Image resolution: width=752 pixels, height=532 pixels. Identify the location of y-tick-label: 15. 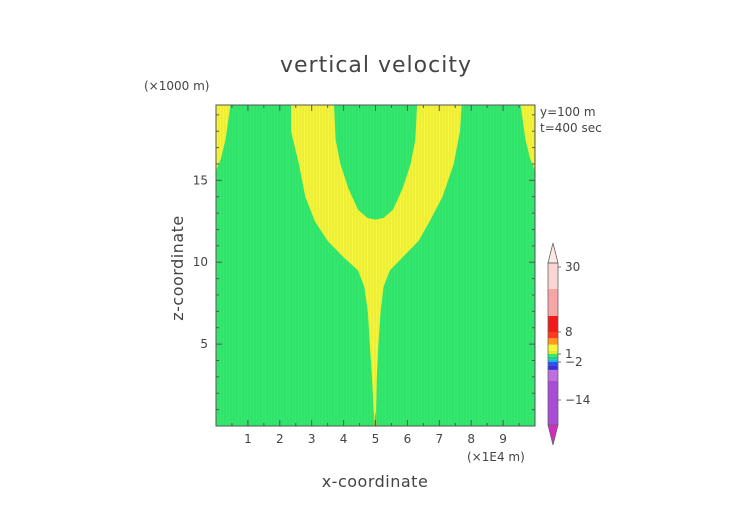
(200, 180).